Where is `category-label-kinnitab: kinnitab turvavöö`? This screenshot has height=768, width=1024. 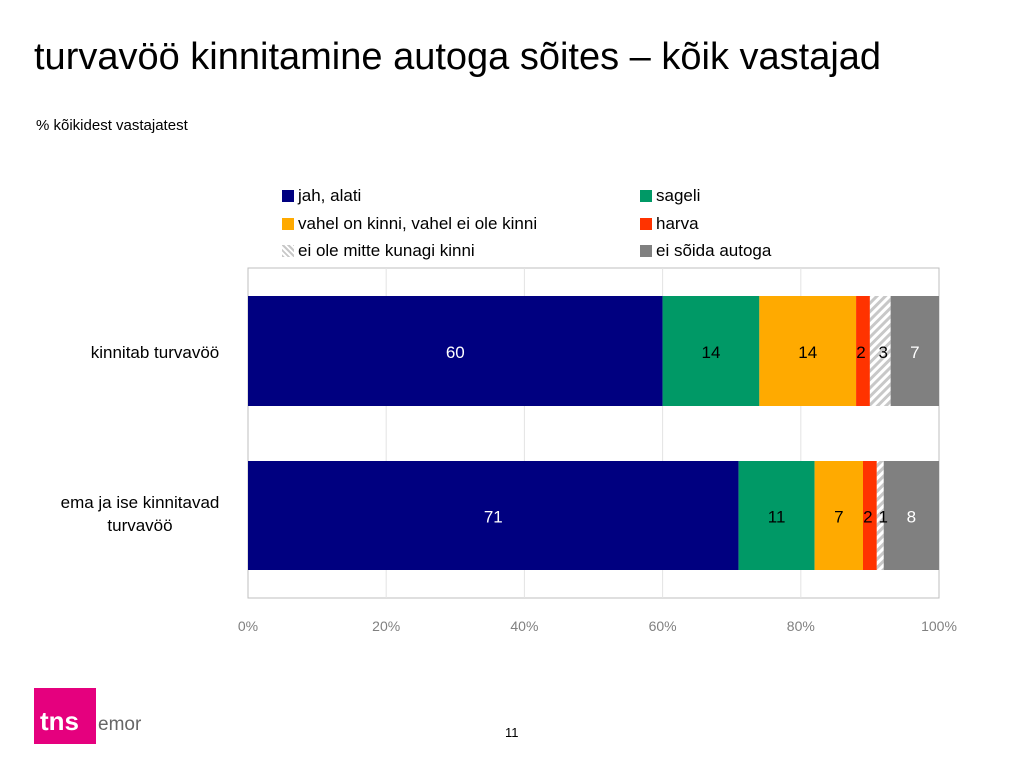
category-label-kinnitab: kinnitab turvavöö is located at coordinates (155, 352).